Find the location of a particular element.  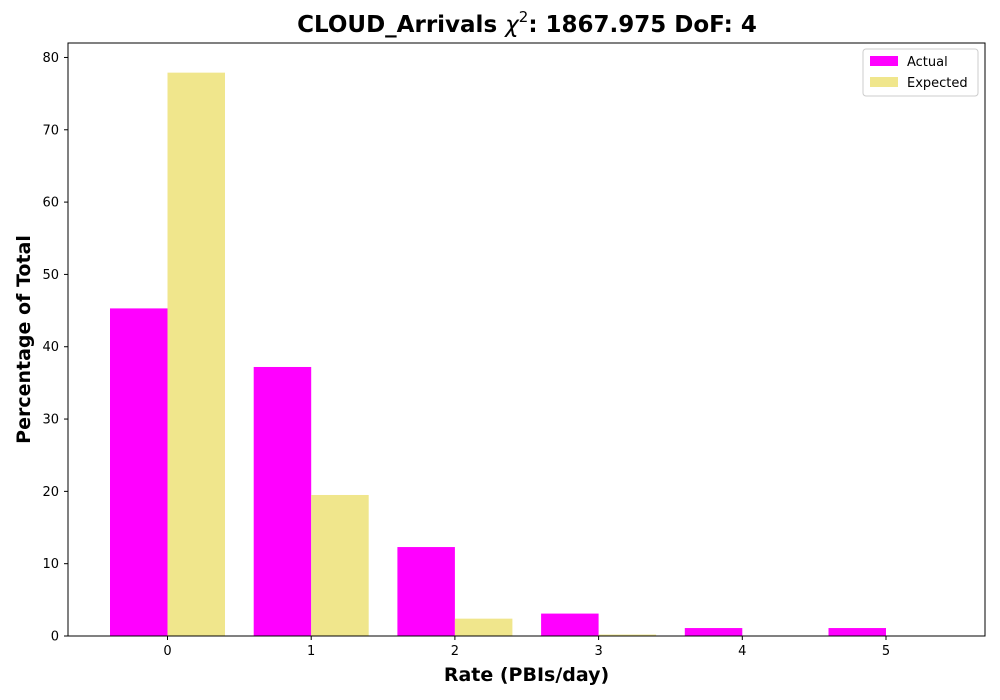

legend-swatch-expected is located at coordinates (884, 82).